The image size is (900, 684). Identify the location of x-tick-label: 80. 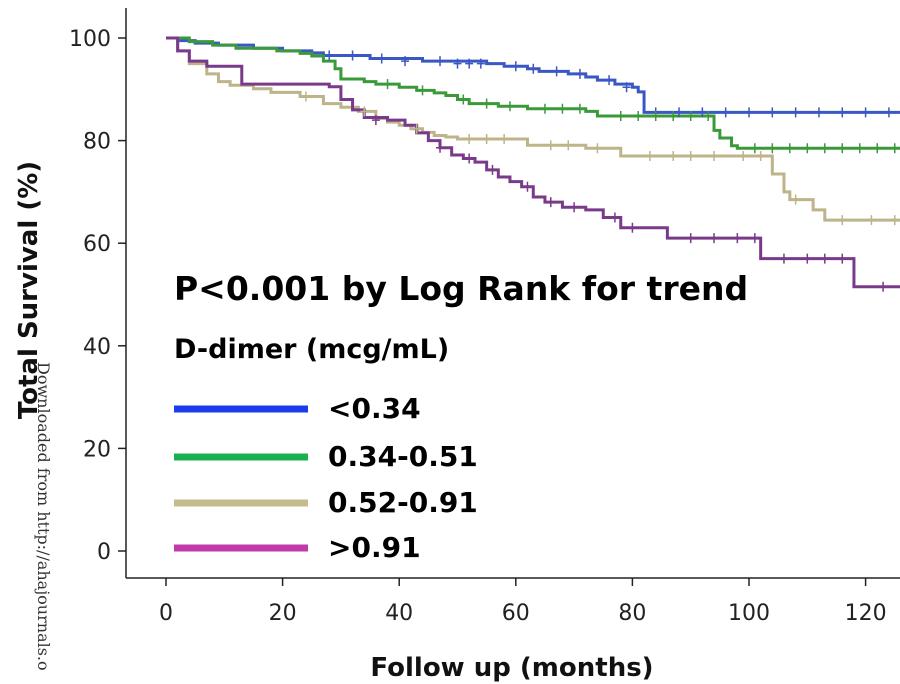
(632, 613).